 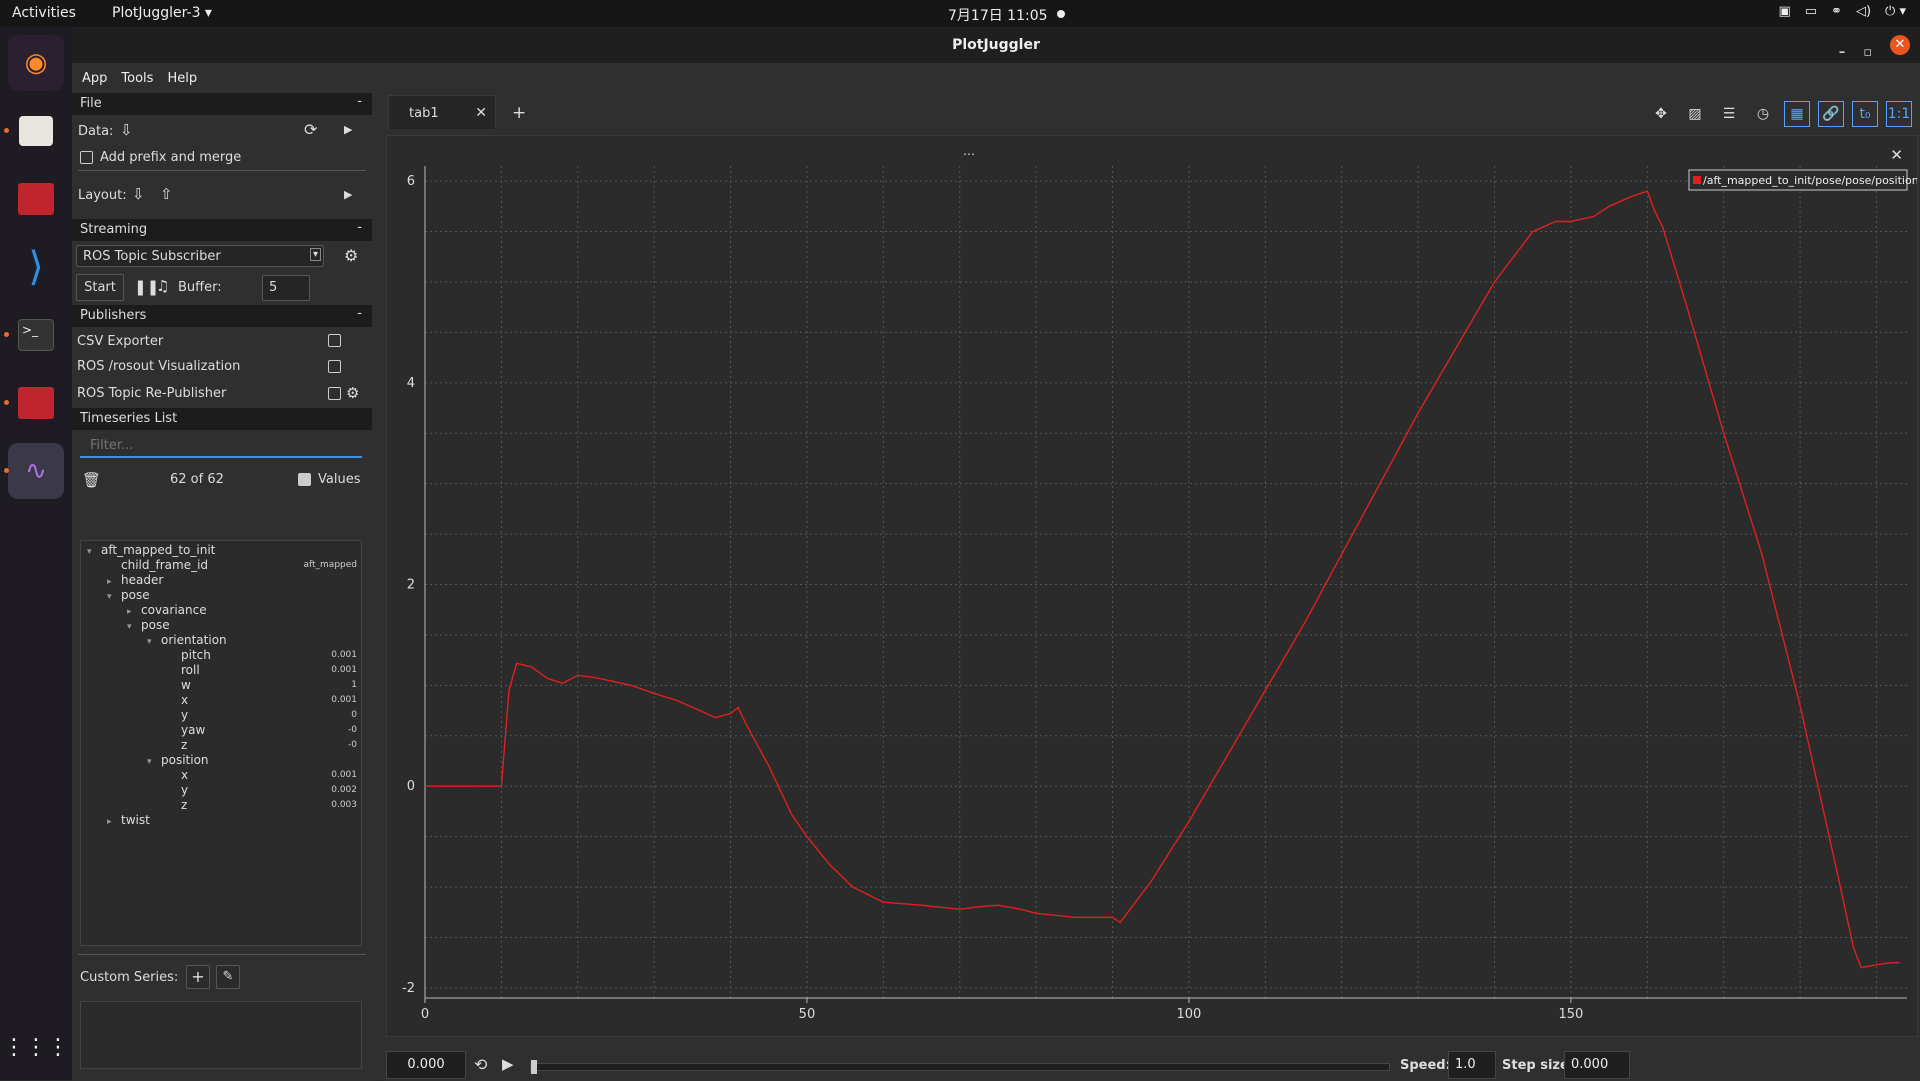 What do you see at coordinates (151, 550) in the screenshot?
I see `tree-item: ▾ aft_mapped_to_init` at bounding box center [151, 550].